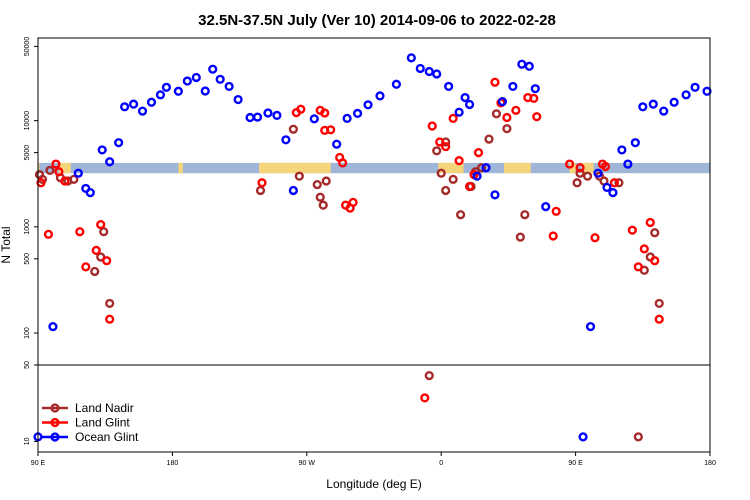 The image size is (750, 500). What do you see at coordinates (27, 441) in the screenshot?
I see `y-tick-label: 10` at bounding box center [27, 441].